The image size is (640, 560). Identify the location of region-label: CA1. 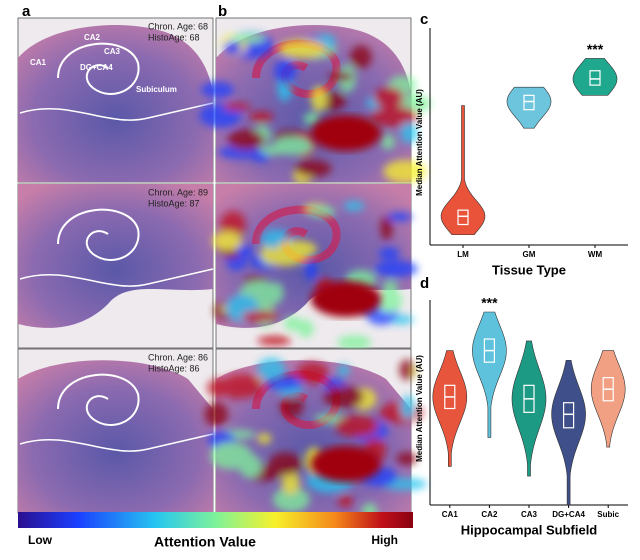
(38, 62).